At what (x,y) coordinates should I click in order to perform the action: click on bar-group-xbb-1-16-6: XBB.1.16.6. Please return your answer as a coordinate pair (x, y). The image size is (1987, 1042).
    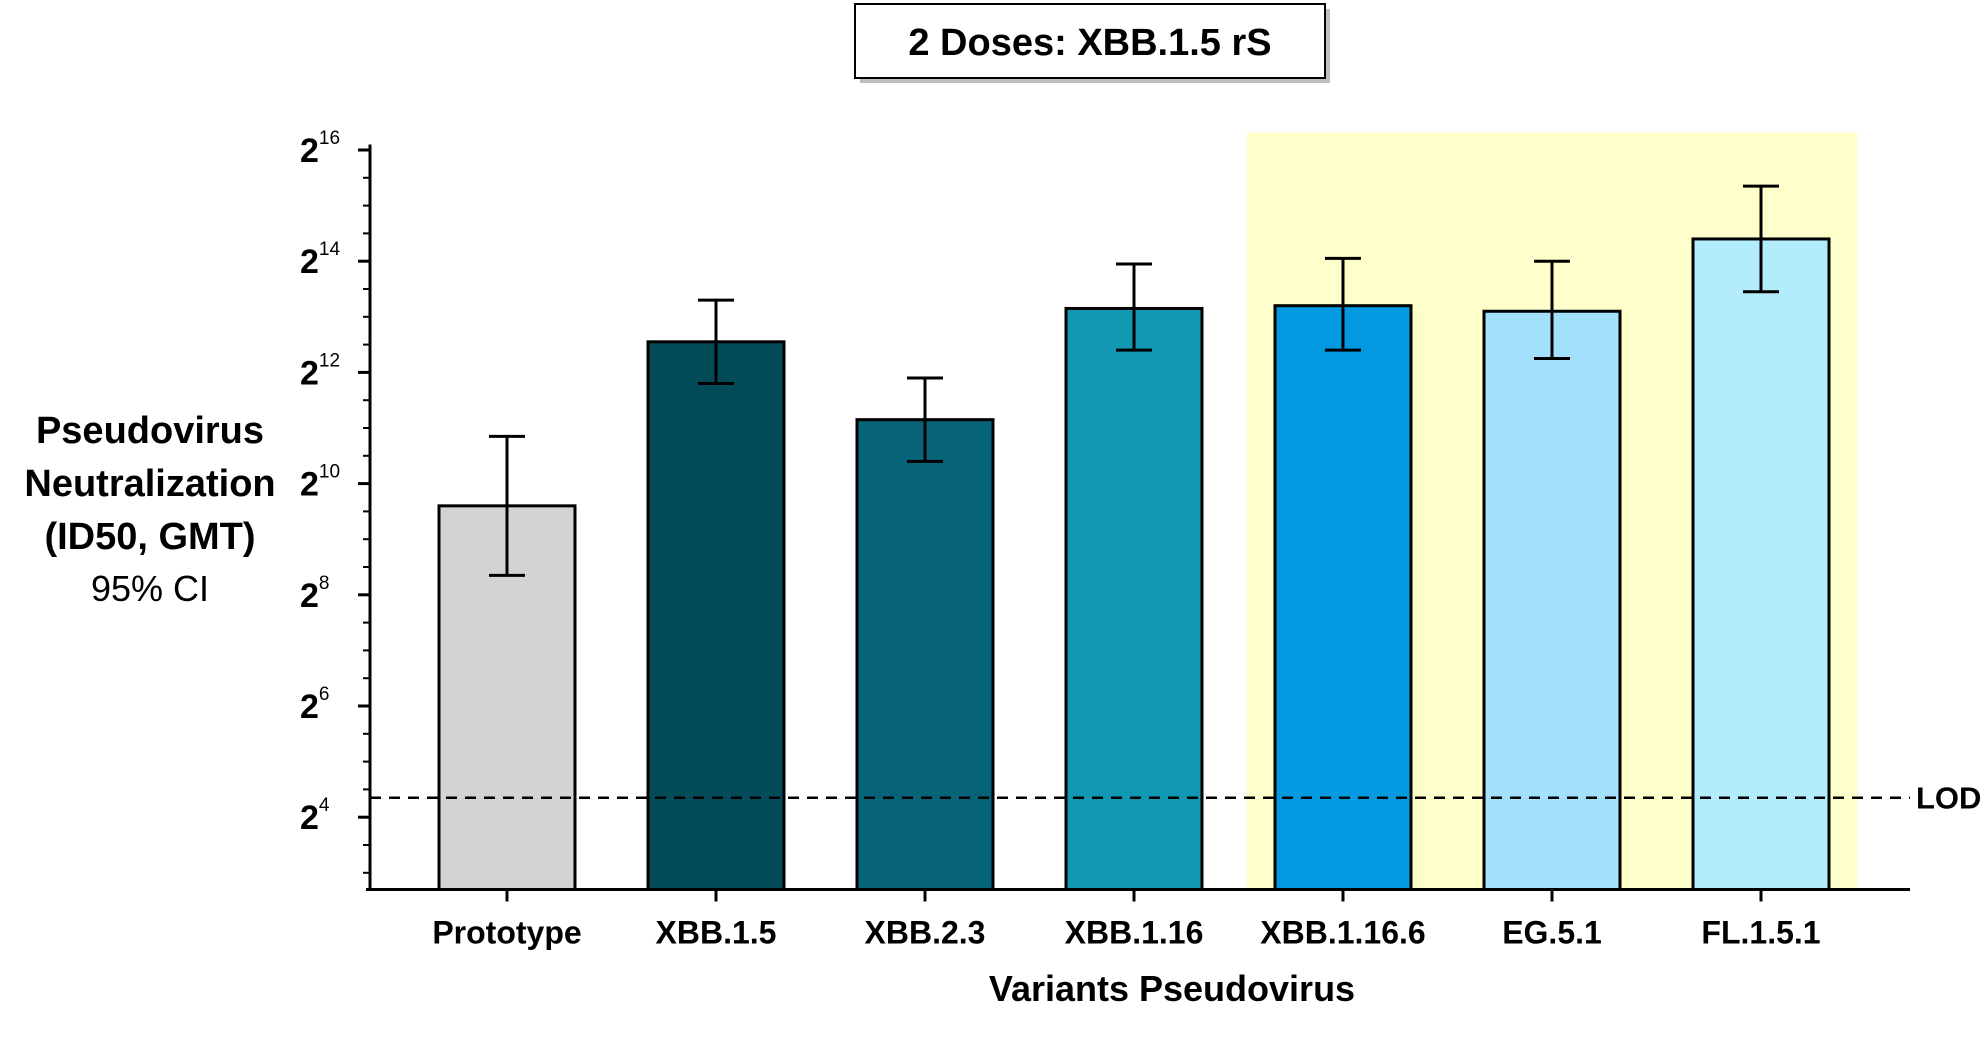
    Looking at the image, I should click on (1343, 603).